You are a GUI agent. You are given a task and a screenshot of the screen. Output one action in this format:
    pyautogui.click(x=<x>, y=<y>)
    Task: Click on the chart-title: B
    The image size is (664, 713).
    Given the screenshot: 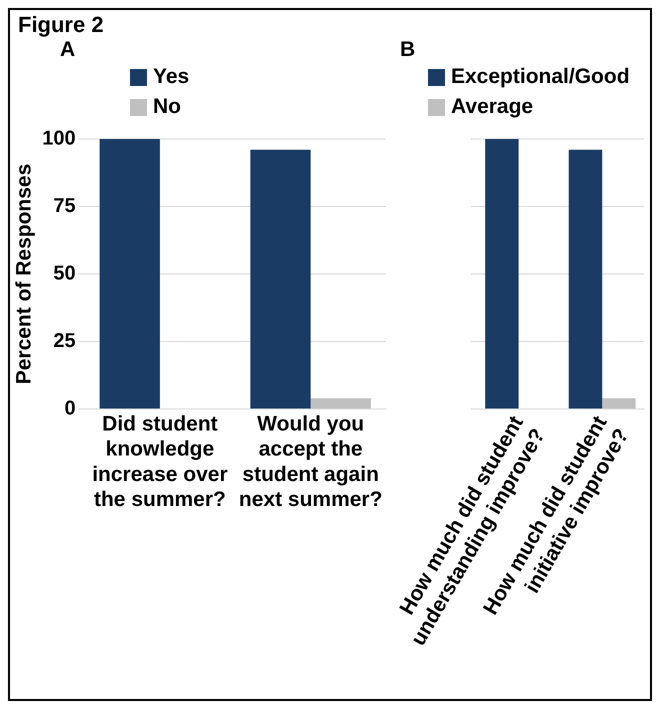 What is the action you would take?
    pyautogui.click(x=407, y=50)
    